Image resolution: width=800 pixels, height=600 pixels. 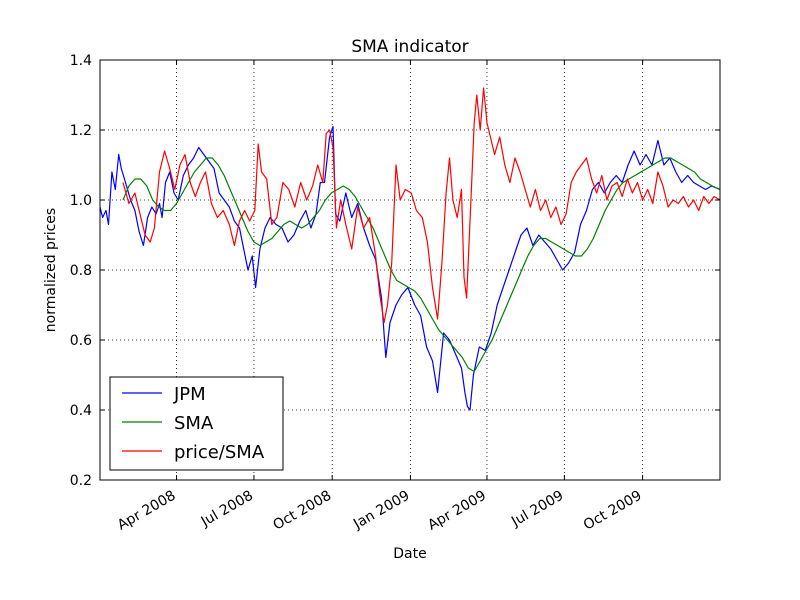 What do you see at coordinates (81, 201) in the screenshot?
I see `y-tick-label: 1.0` at bounding box center [81, 201].